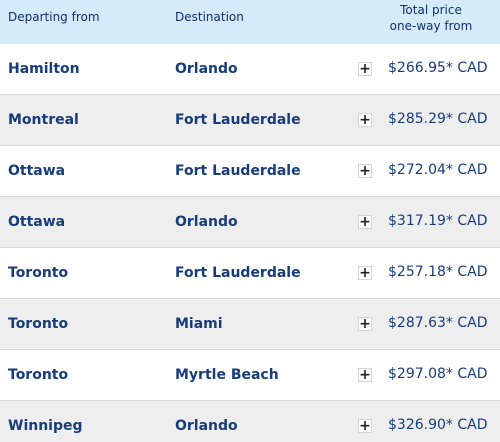  What do you see at coordinates (438, 272) in the screenshot?
I see `price-value: $257.18* CAD` at bounding box center [438, 272].